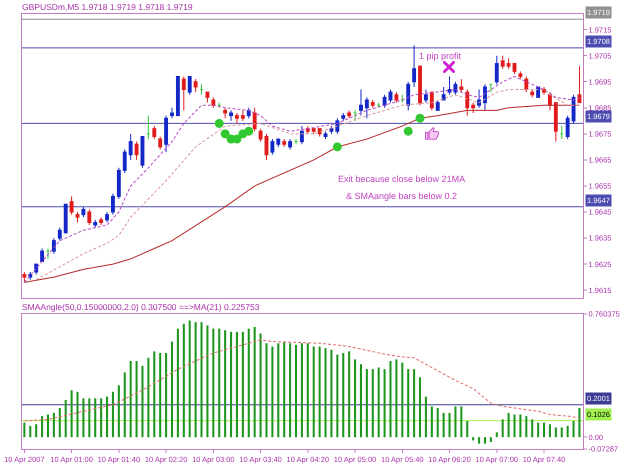 This screenshot has width=625, height=469. Describe the element at coordinates (141, 307) in the screenshot. I see `chart-title: SMAAngle(50,0.15000000,2.0) 0.307500 ==>MA(21) 0.225753` at that location.